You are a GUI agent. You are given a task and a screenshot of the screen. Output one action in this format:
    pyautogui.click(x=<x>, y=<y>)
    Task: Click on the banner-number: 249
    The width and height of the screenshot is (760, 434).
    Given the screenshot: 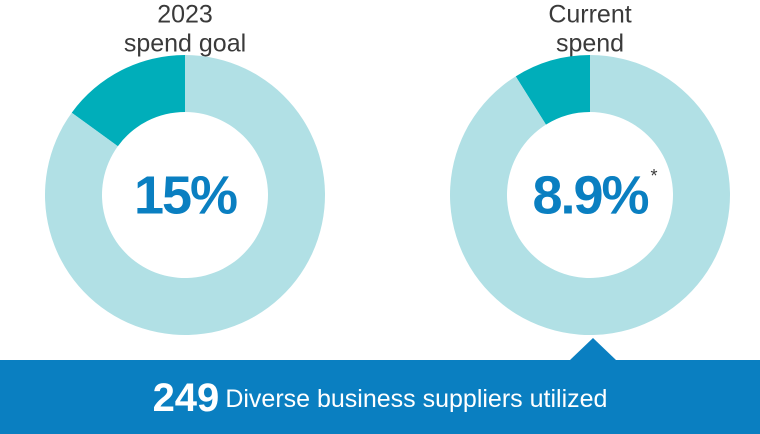 What is the action you would take?
    pyautogui.click(x=186, y=398)
    